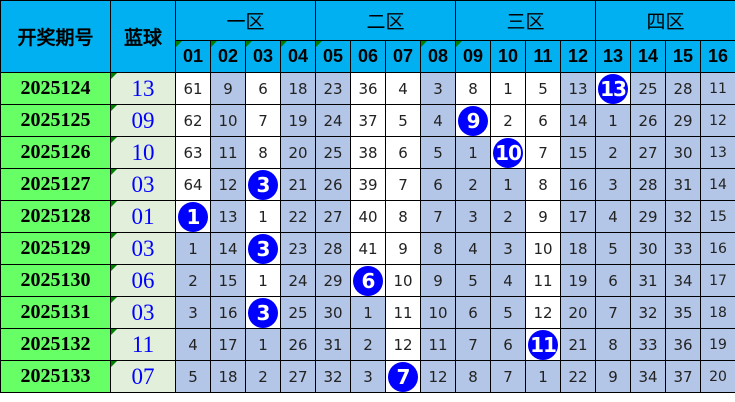 The width and height of the screenshot is (735, 402). What do you see at coordinates (367, 248) in the screenshot?
I see `table-row: 2025129 03 1 14 3 23 28 41 9 8 4 3 10 18 5 30 33 16` at bounding box center [367, 248].